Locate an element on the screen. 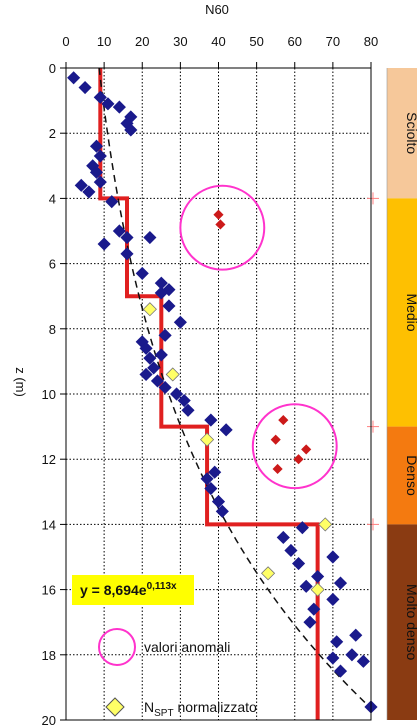 The image size is (417, 726). x-tick-label: 80 is located at coordinates (371, 41).